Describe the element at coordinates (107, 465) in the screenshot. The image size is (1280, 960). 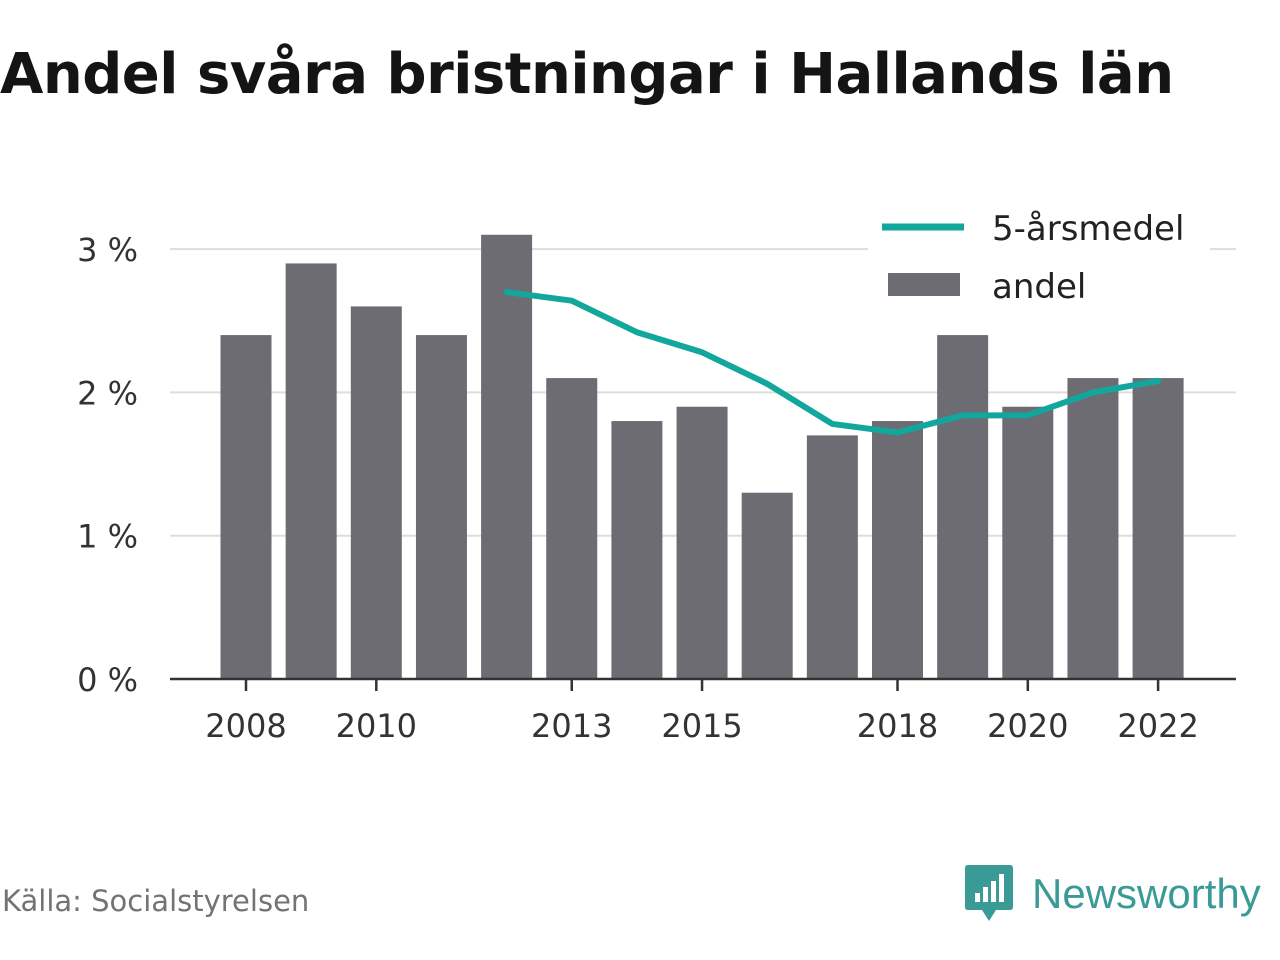
I see `y-axis-labels: 0 % 1 % 2 % 3 %` at that location.